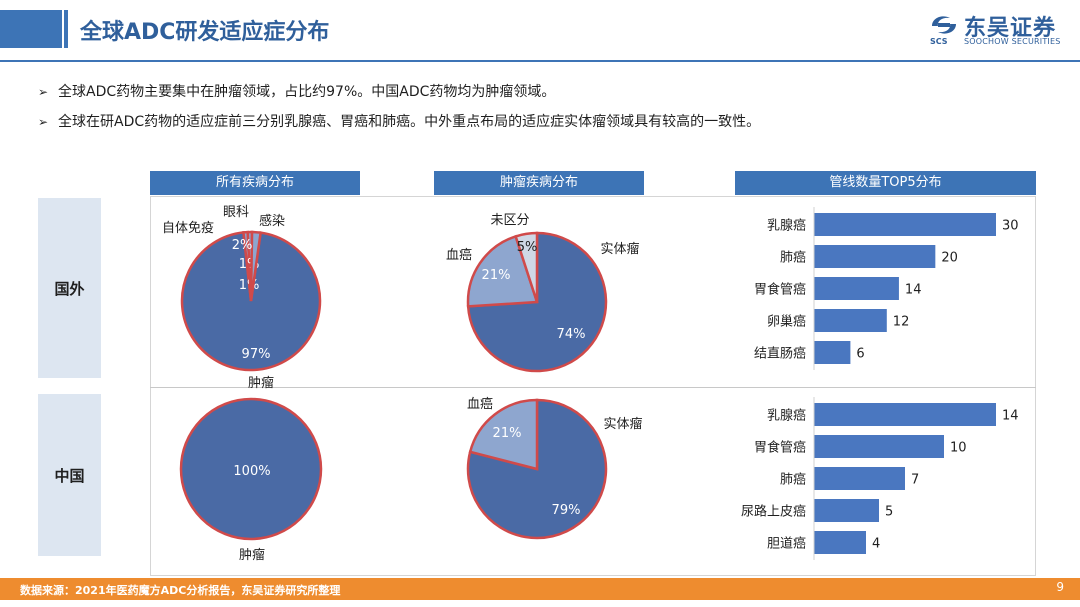  I want to click on column-header-tumor: 肿瘤疾病分布, so click(539, 183).